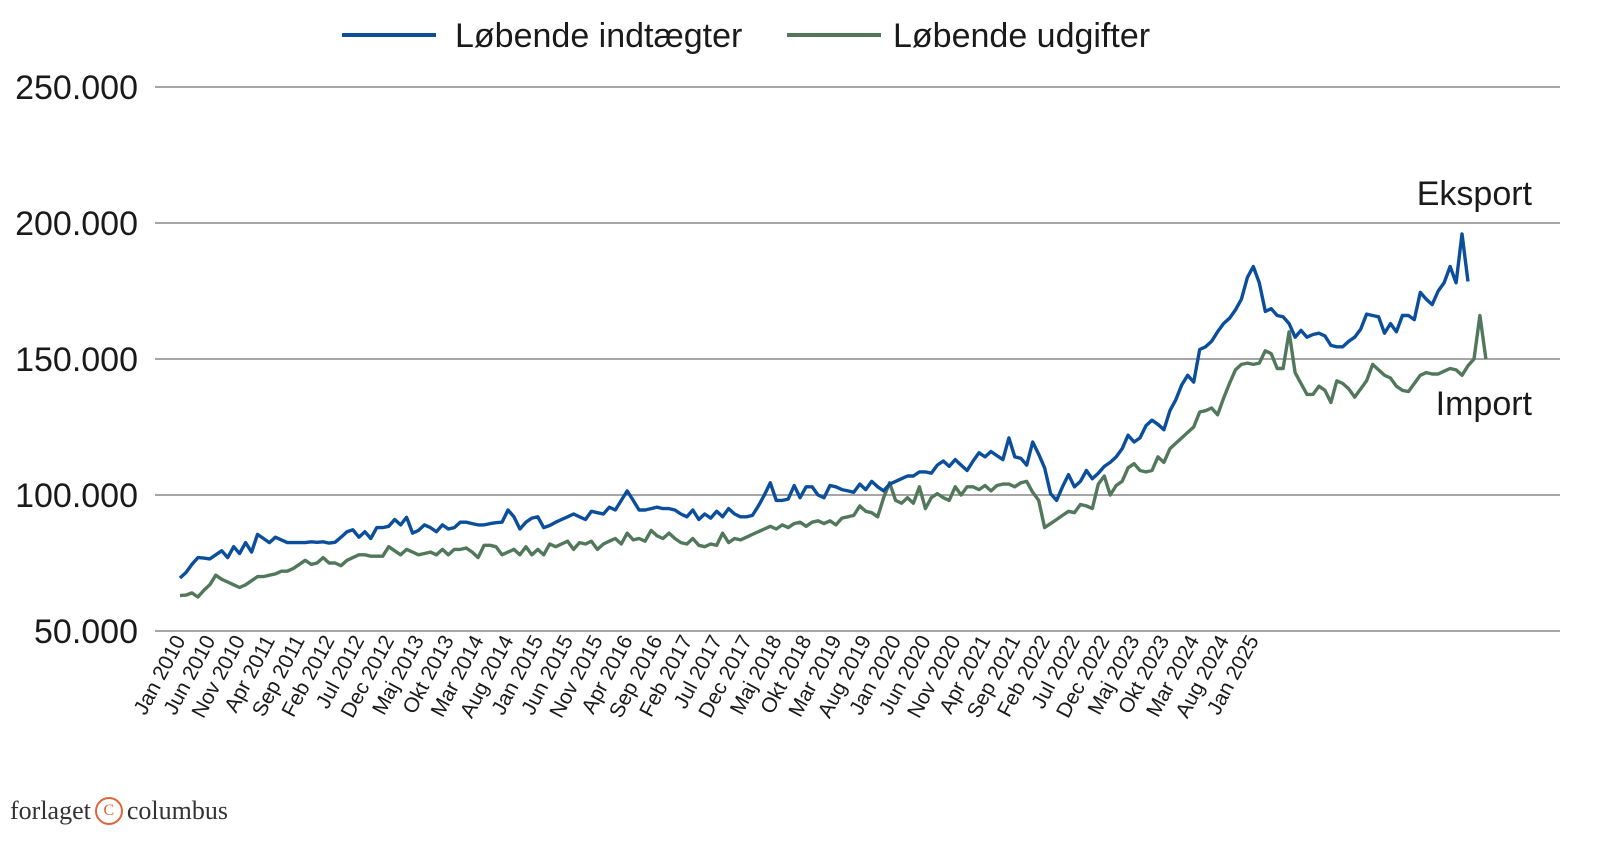 The width and height of the screenshot is (1603, 842). I want to click on y-tick-label: 150.000, so click(76, 360).